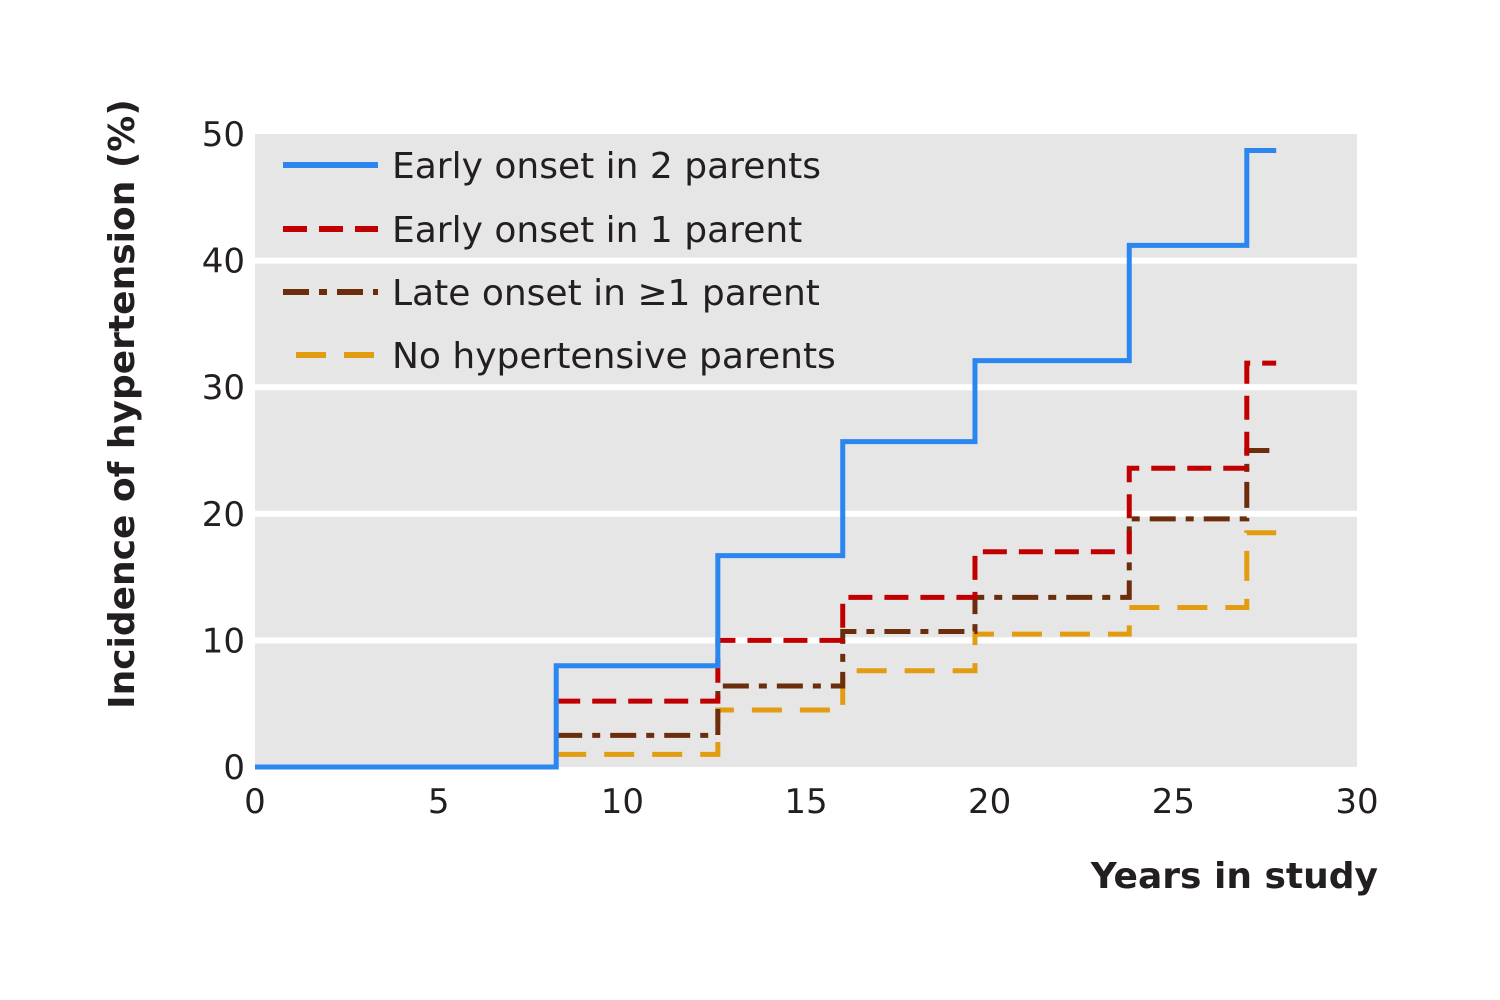 The height and width of the screenshot is (1000, 1500). I want to click on x-tick-label: 5, so click(439, 802).